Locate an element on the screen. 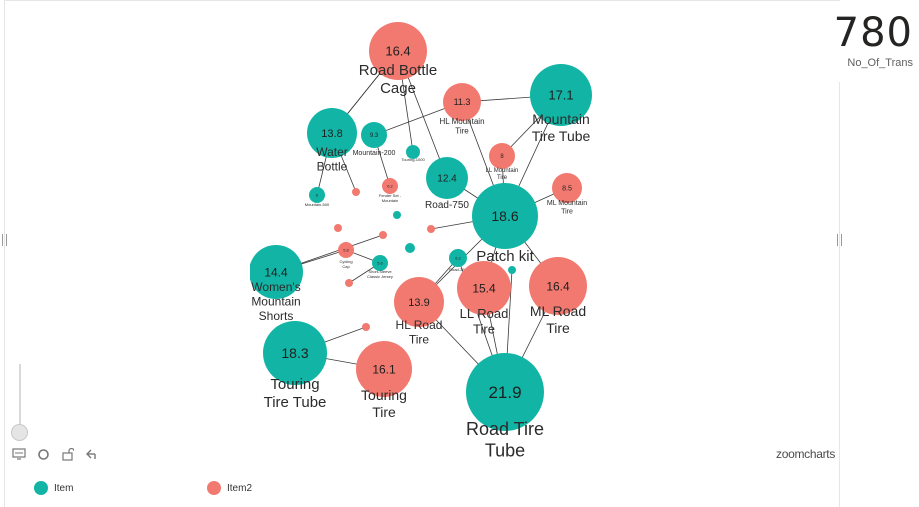 The width and height of the screenshot is (919, 507). node-road-750: 12.4 Road-750 is located at coordinates (447, 184).